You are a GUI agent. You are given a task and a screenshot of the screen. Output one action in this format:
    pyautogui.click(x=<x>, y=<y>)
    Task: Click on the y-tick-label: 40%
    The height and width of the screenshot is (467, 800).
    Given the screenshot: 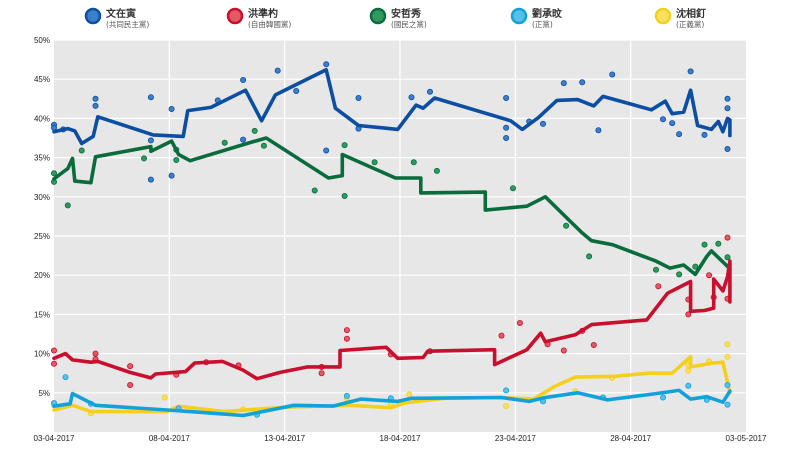 What is the action you would take?
    pyautogui.click(x=42, y=118)
    